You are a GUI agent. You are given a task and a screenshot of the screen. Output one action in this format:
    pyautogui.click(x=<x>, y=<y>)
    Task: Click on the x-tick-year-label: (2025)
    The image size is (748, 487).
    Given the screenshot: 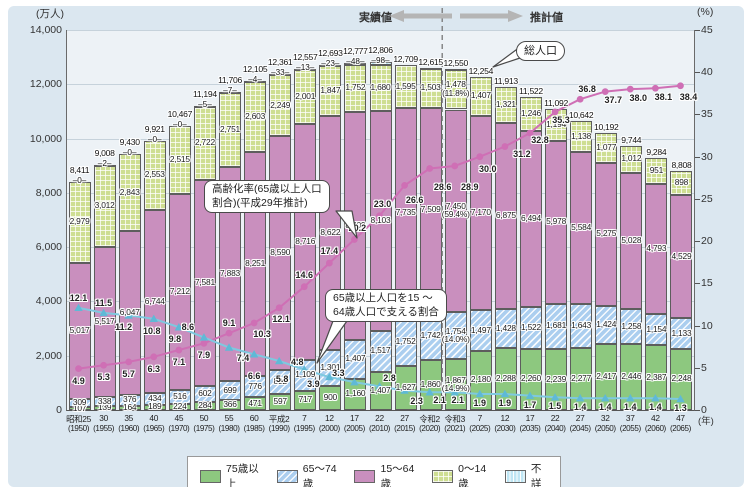 What is the action you would take?
    pyautogui.click(x=480, y=428)
    